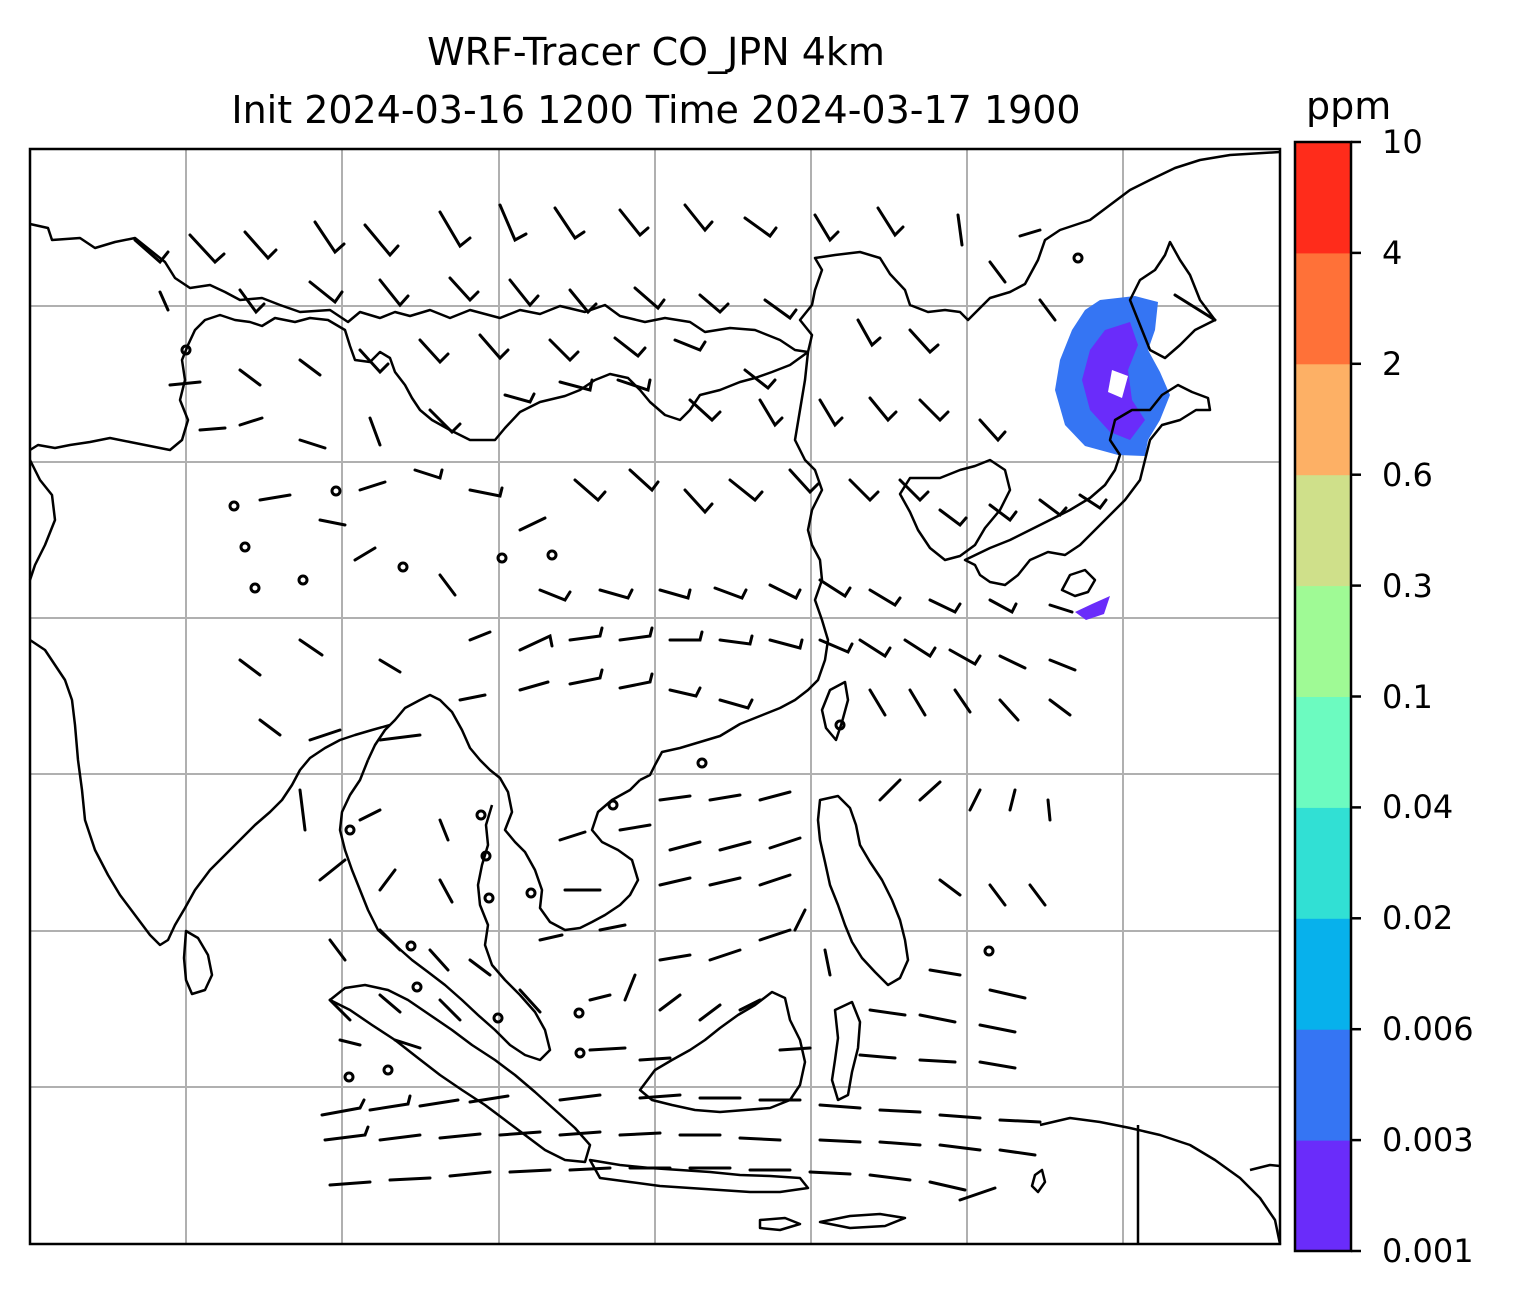 Image resolution: width=1528 pixels, height=1306 pixels. Describe the element at coordinates (1349, 106) in the screenshot. I see `colorbar-unit-label: ppm` at that location.